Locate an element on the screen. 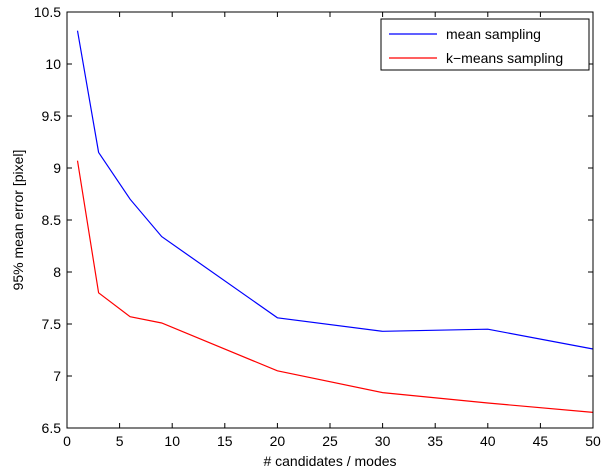  x-tick-label: 10 is located at coordinates (172, 441).